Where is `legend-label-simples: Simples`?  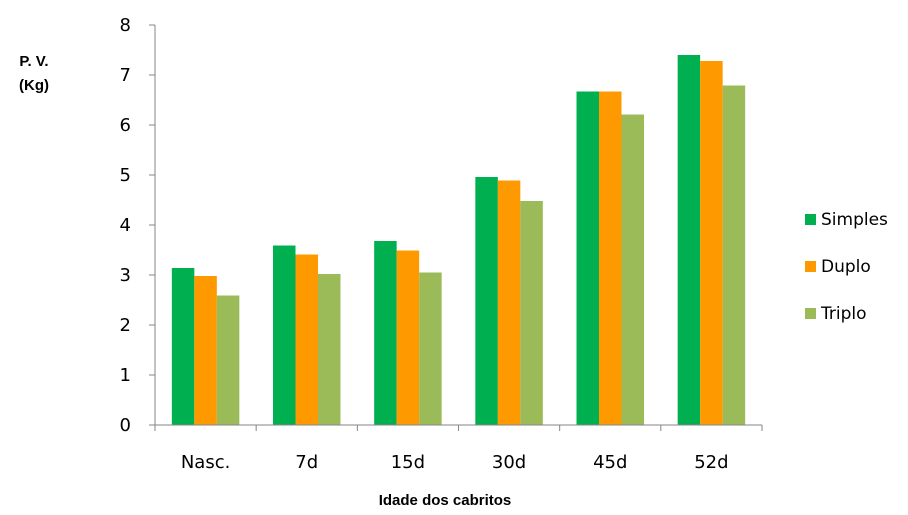
legend-label-simples: Simples is located at coordinates (854, 220).